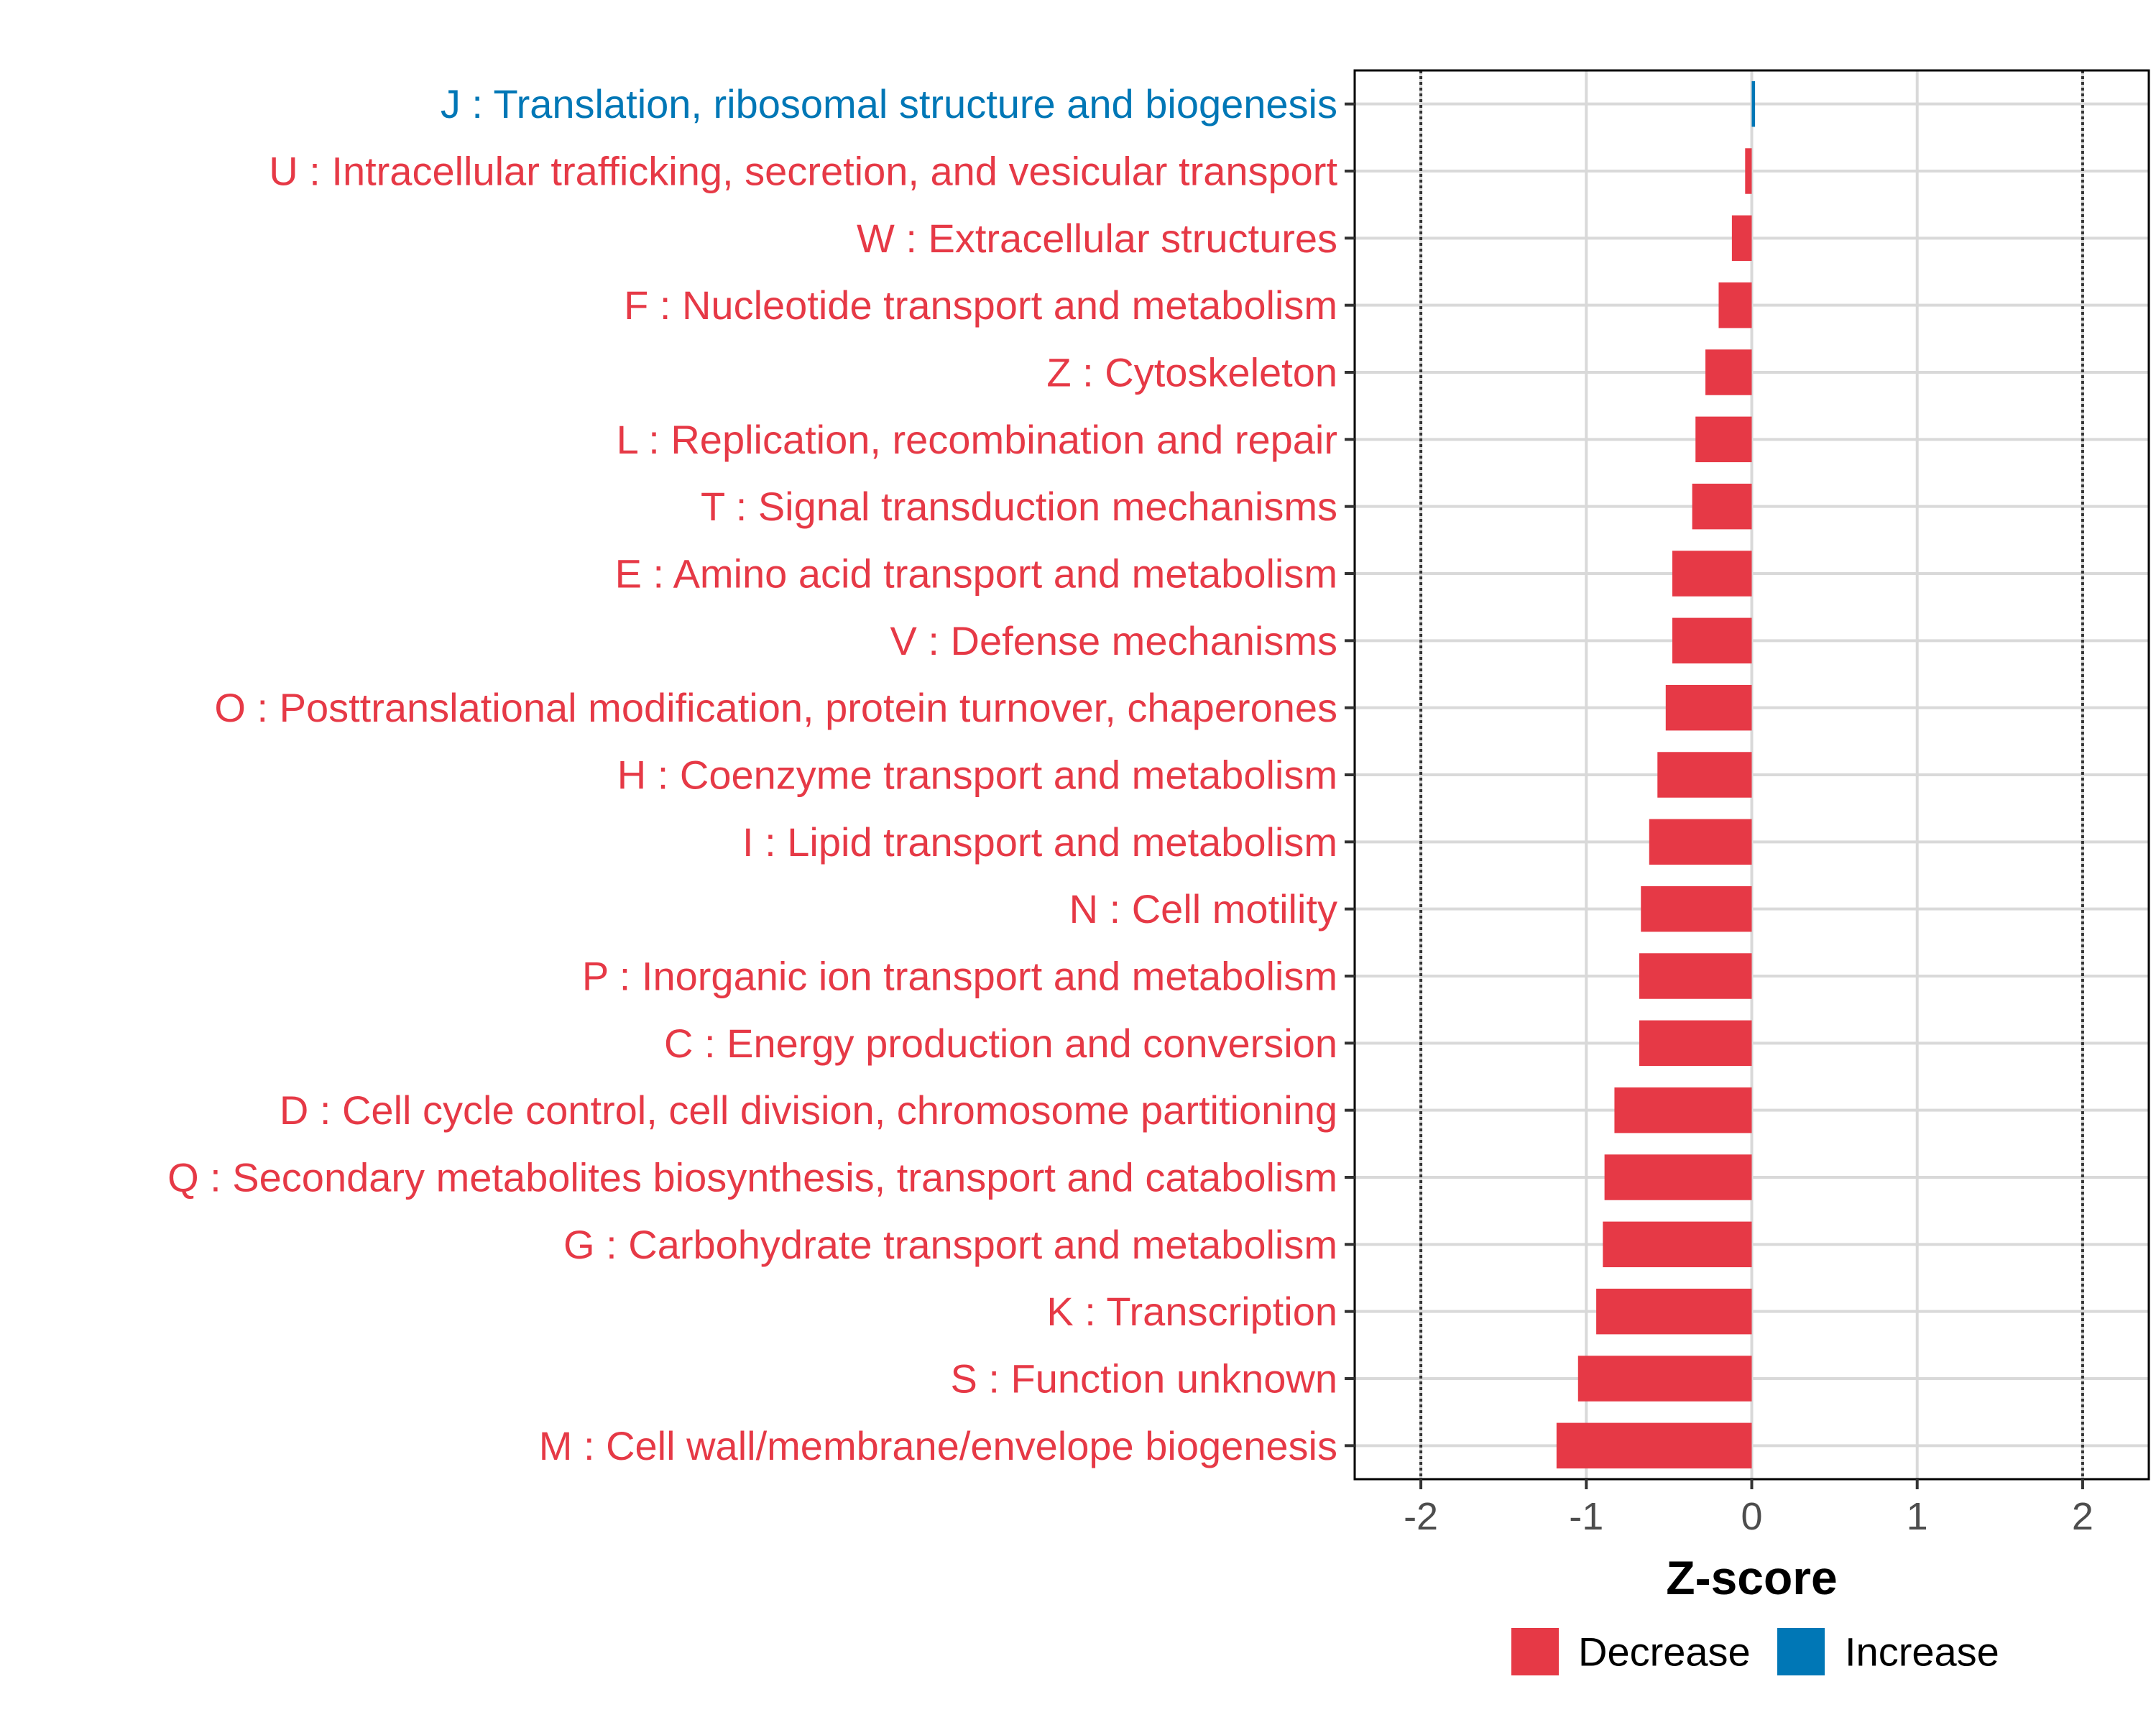 The width and height of the screenshot is (2156, 1725). I want to click on y-tick-label: V : Defense mechanisms, so click(1113, 640).